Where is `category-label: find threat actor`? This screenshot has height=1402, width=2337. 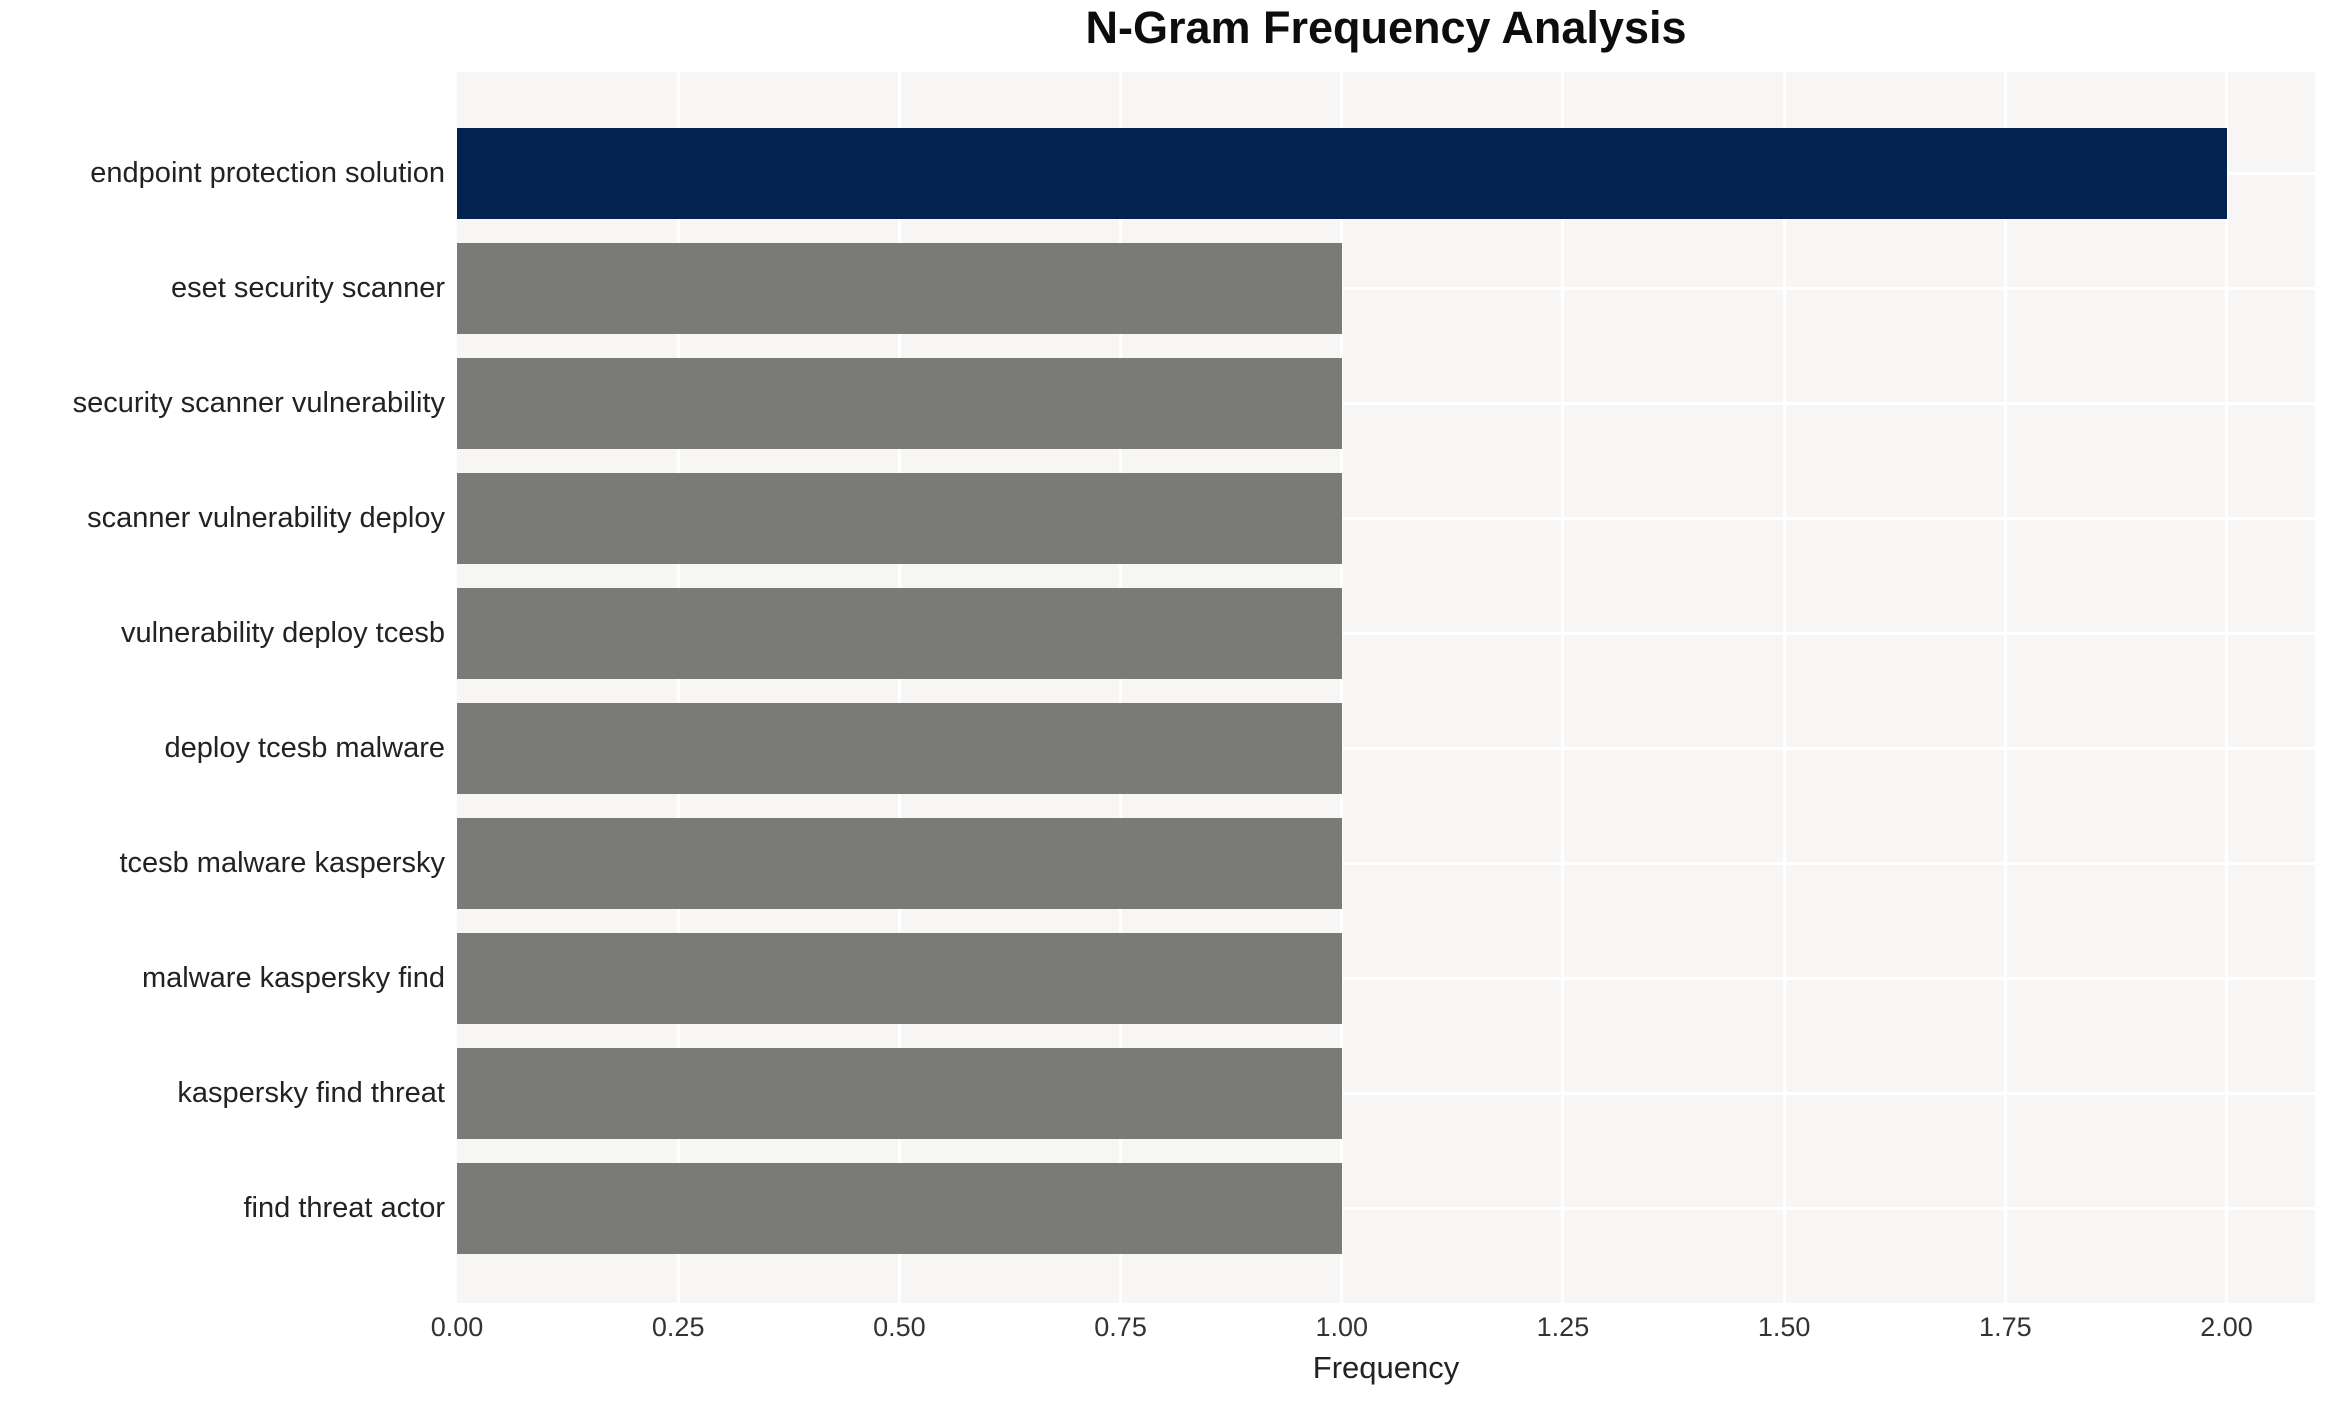
category-label: find threat actor is located at coordinates (344, 1208).